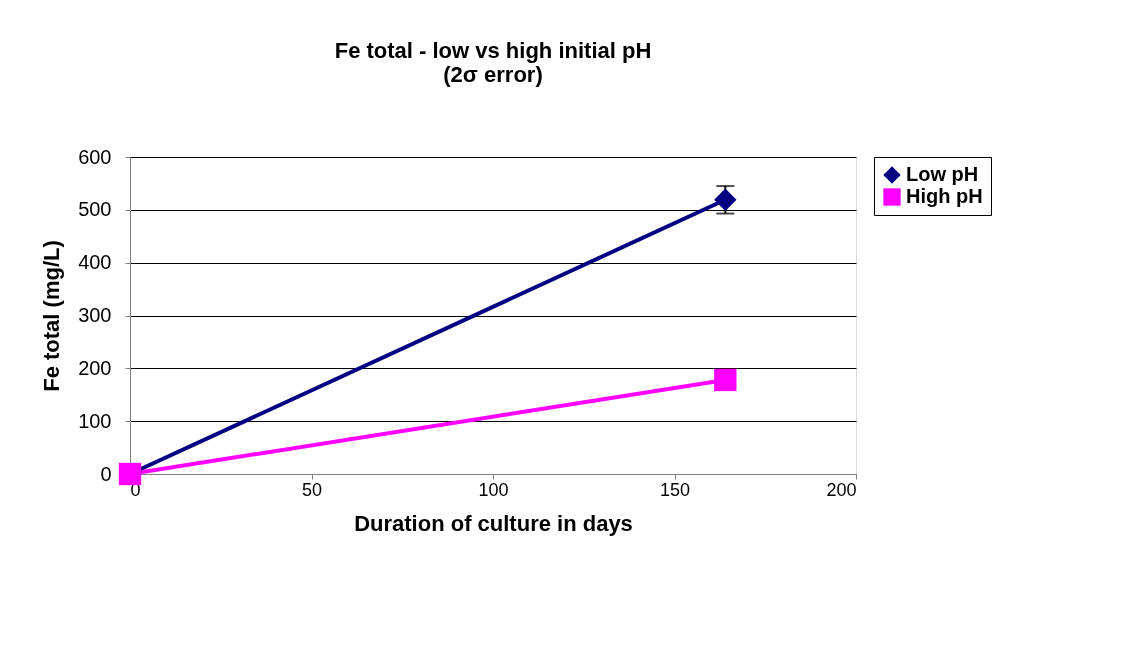 The width and height of the screenshot is (1145, 657). I want to click on y-axis-title: Fe total (mg/L), so click(52, 316).